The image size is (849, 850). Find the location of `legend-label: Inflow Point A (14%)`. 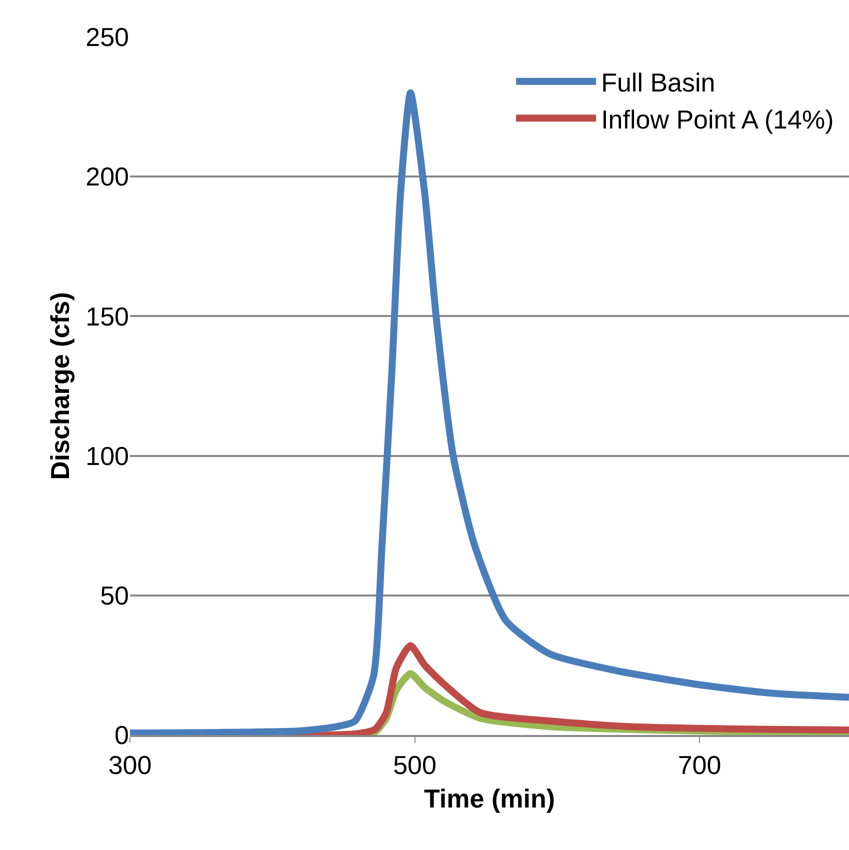

legend-label: Inflow Point A (14%) is located at coordinates (717, 119).